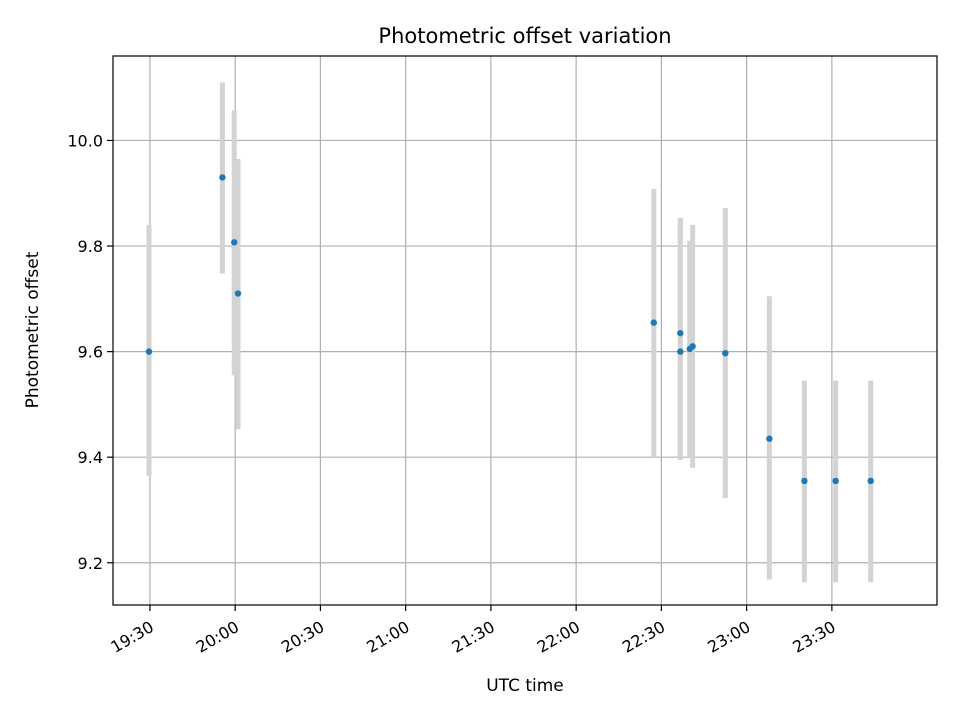 The image size is (960, 720). Describe the element at coordinates (524, 36) in the screenshot. I see `chart-title: Photometric offset variation` at that location.